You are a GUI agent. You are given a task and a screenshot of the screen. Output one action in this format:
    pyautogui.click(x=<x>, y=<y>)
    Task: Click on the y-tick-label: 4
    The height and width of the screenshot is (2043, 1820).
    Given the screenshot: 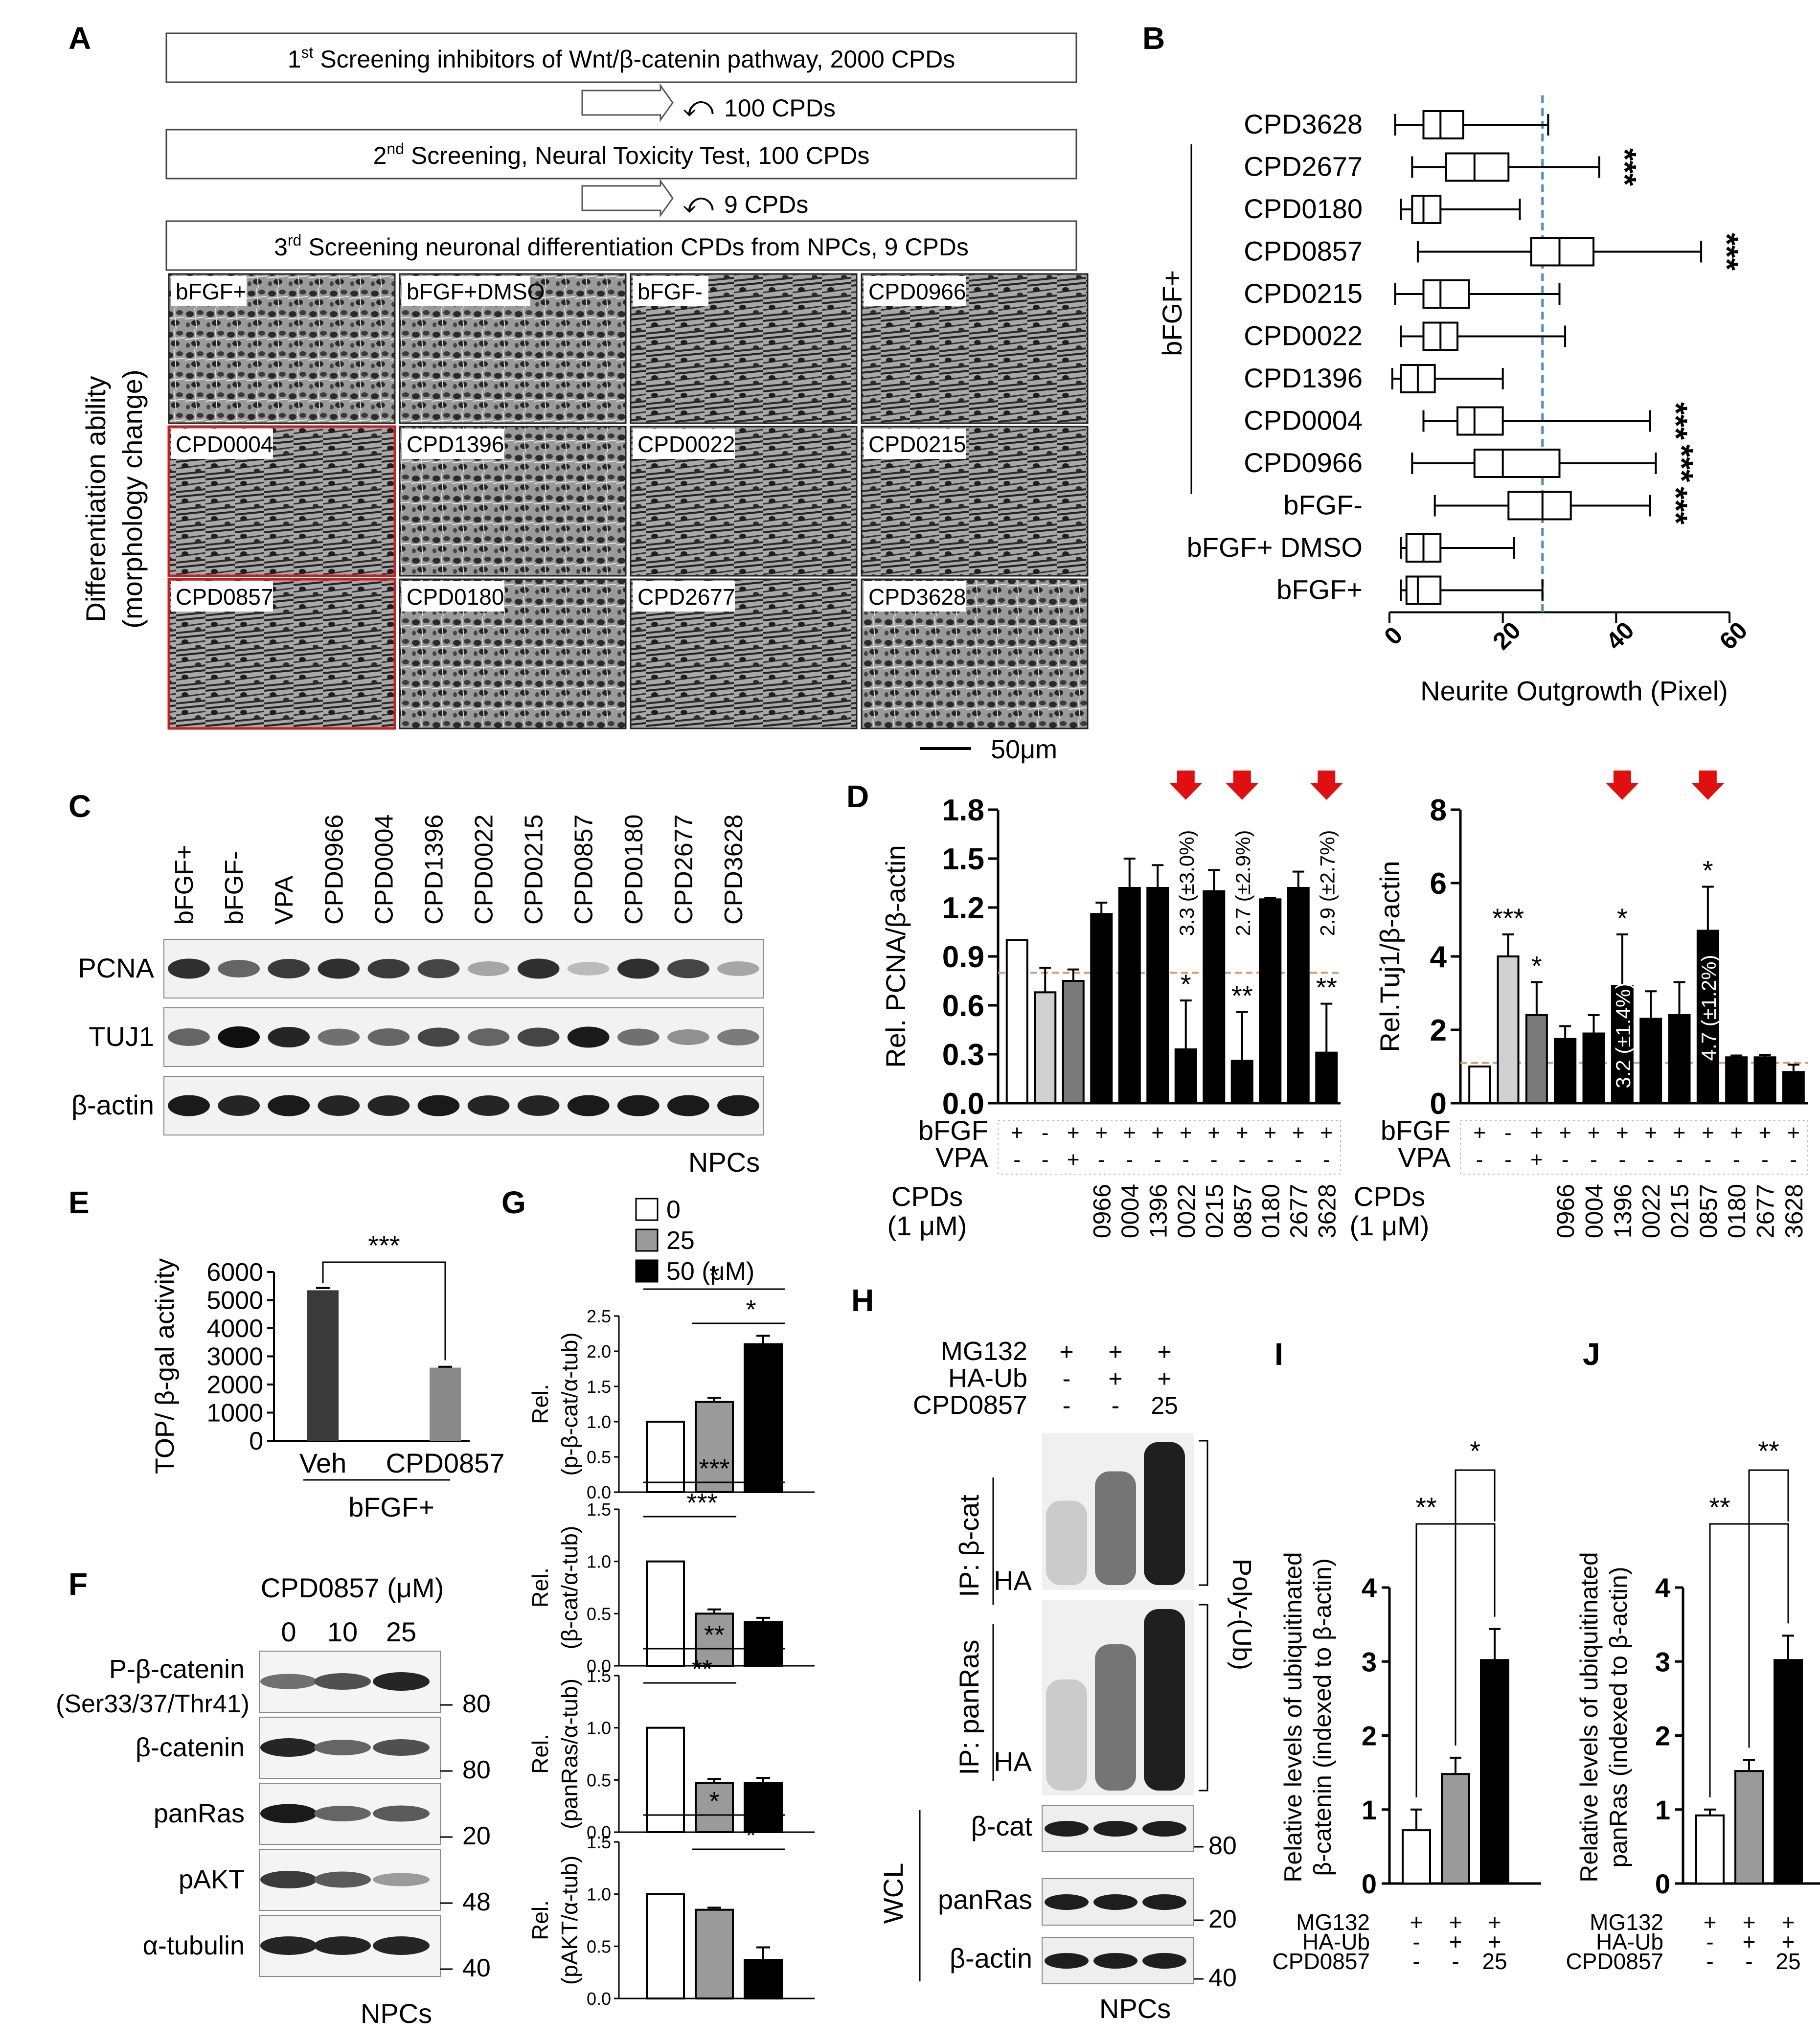 What is the action you would take?
    pyautogui.click(x=1369, y=1587)
    